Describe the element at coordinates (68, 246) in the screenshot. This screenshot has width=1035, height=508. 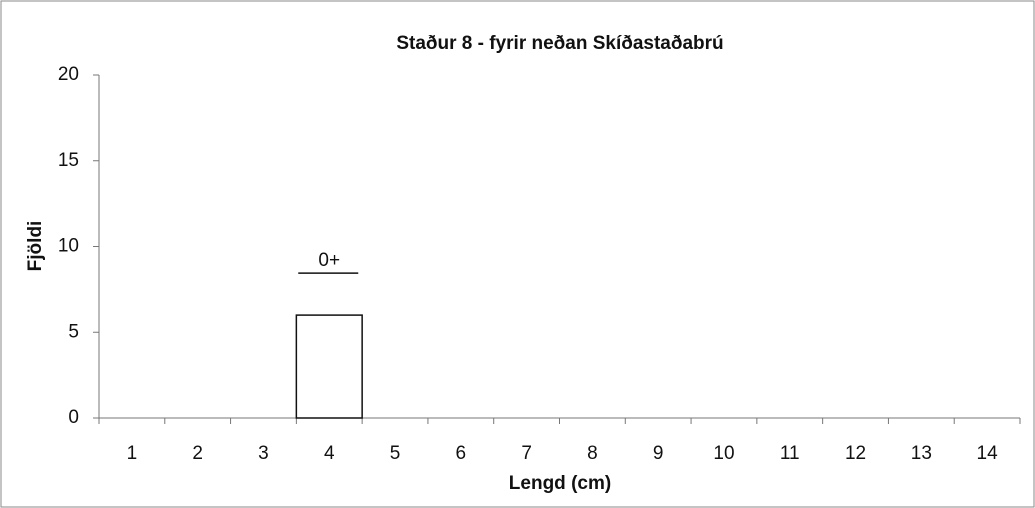
I see `y-tick-label: 10` at that location.